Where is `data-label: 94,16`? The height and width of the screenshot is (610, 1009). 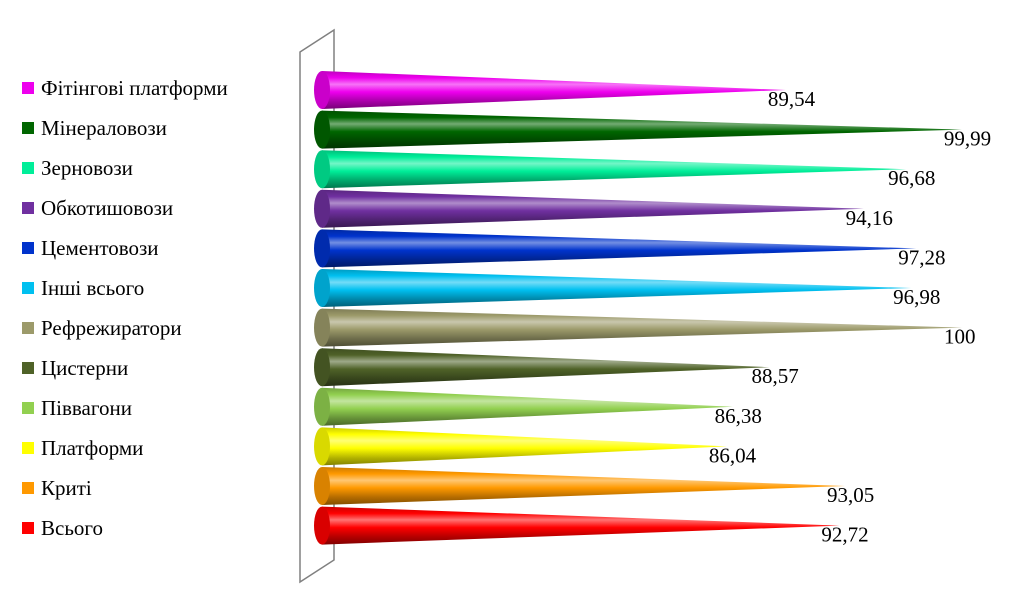
data-label: 94,16 is located at coordinates (869, 218).